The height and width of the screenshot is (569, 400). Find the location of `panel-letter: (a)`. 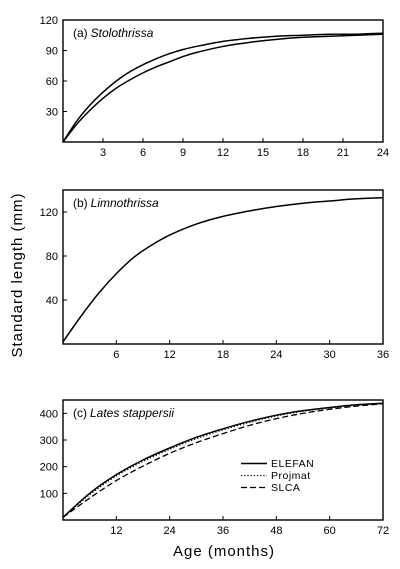

panel-letter: (a) is located at coordinates (80, 33).